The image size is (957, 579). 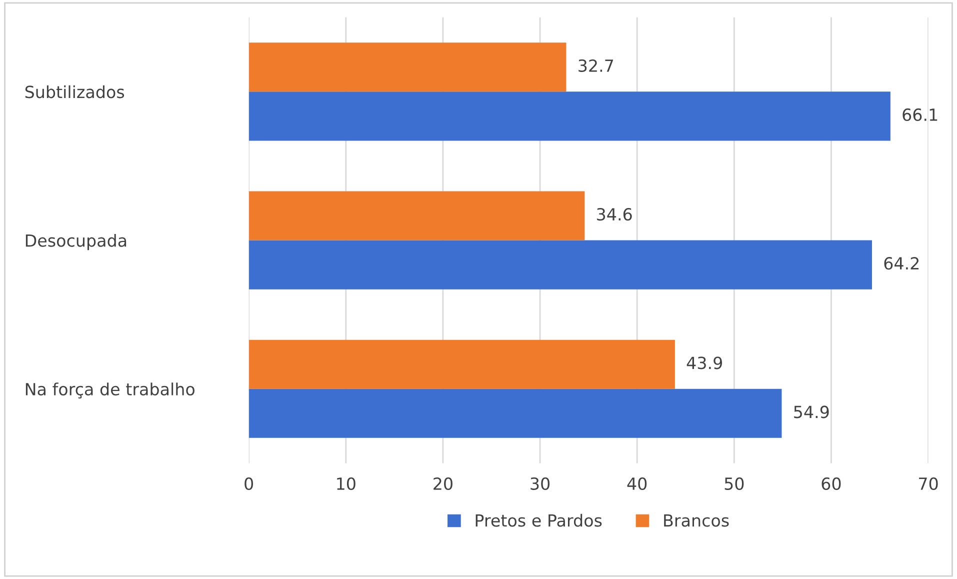 What do you see at coordinates (928, 483) in the screenshot?
I see `x-tick-label: 70` at bounding box center [928, 483].